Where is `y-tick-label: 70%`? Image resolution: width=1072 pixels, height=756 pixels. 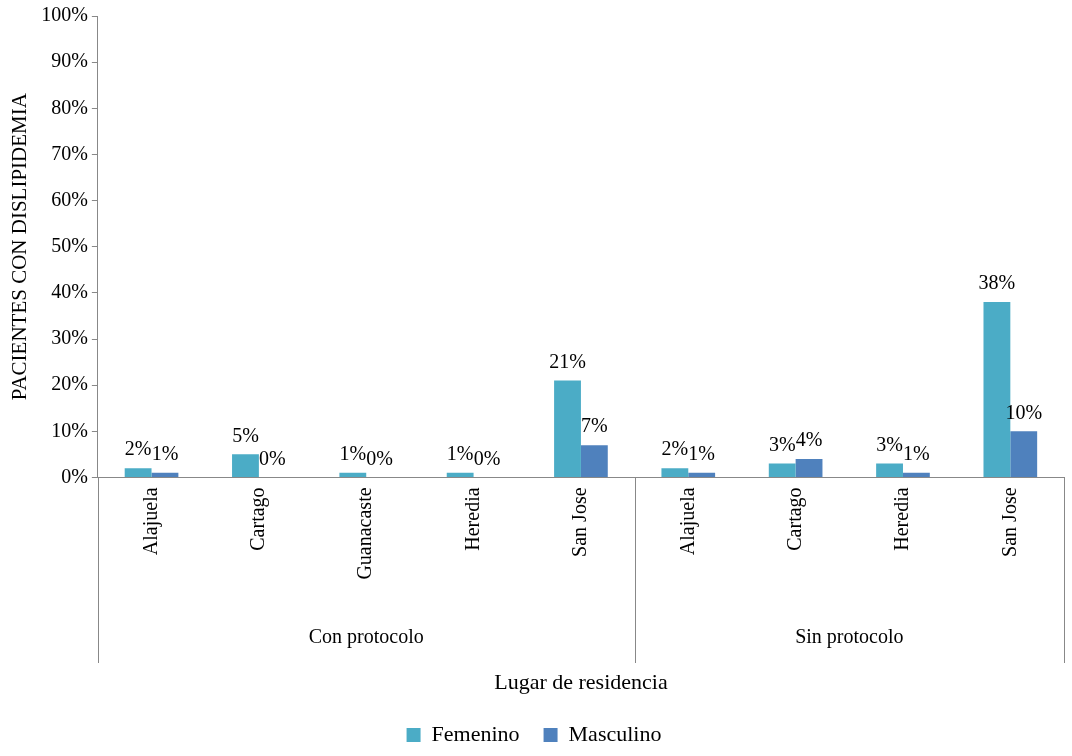
y-tick-label: 70% is located at coordinates (69, 152).